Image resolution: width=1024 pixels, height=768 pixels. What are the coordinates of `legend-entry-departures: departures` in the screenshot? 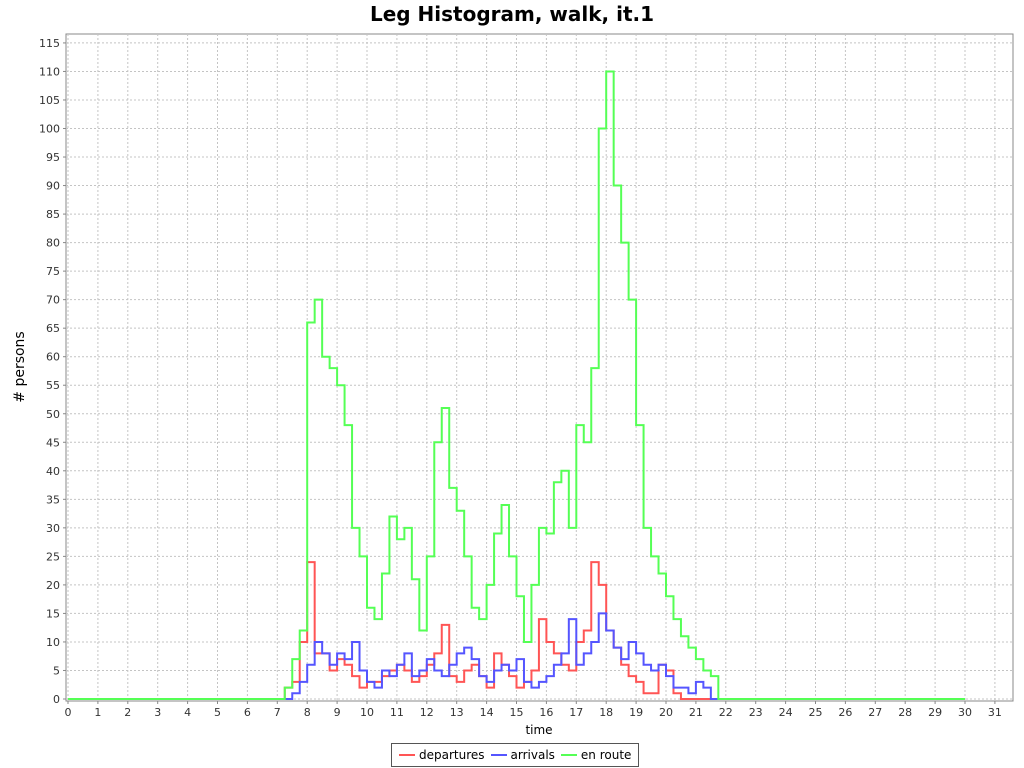 It's located at (442, 755).